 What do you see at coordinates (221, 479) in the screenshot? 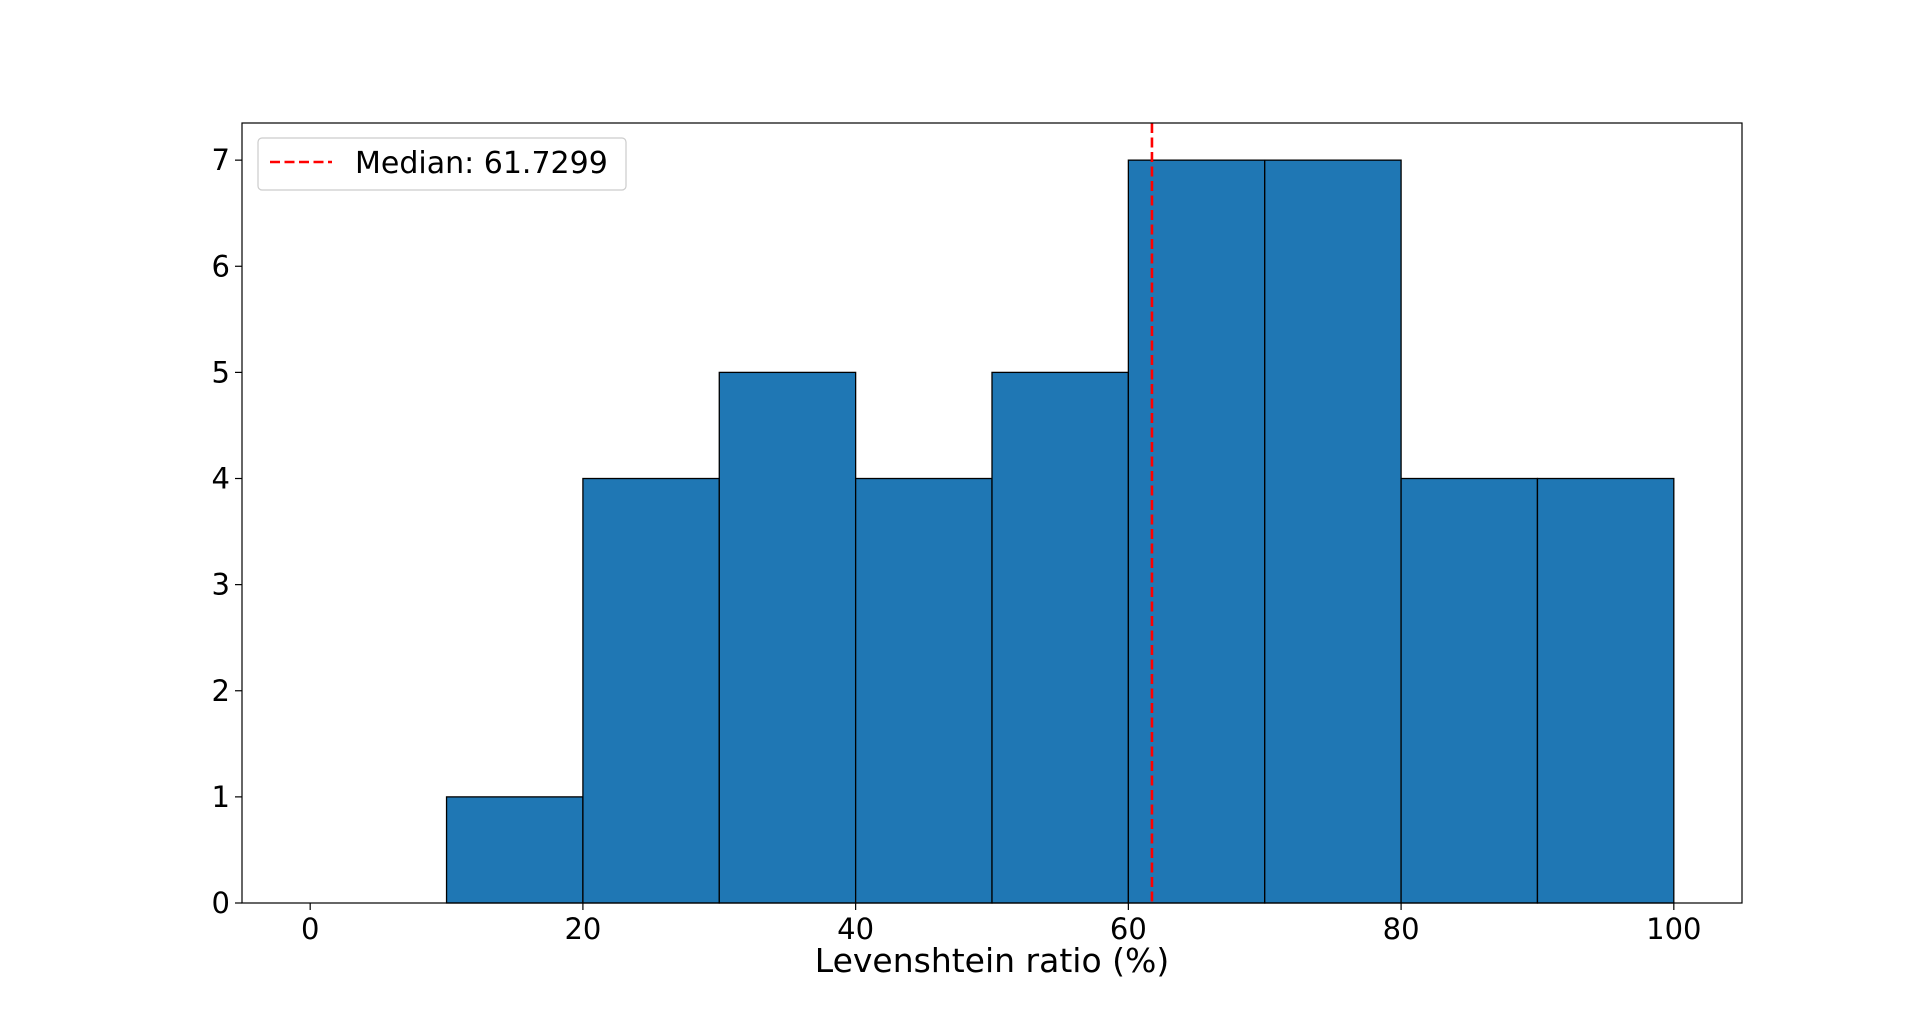
I see `y-tick-label: 4` at bounding box center [221, 479].